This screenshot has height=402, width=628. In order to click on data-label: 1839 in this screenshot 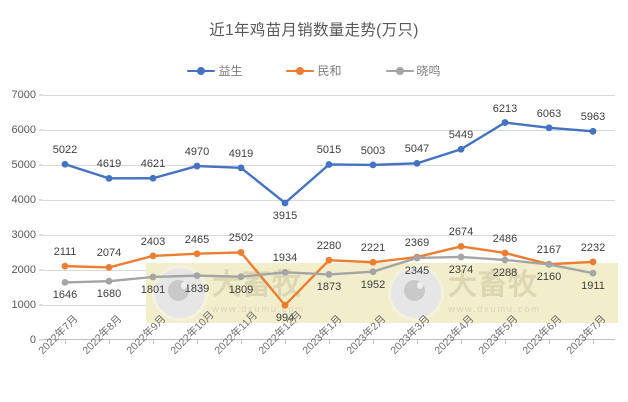, I will do `click(197, 288)`.